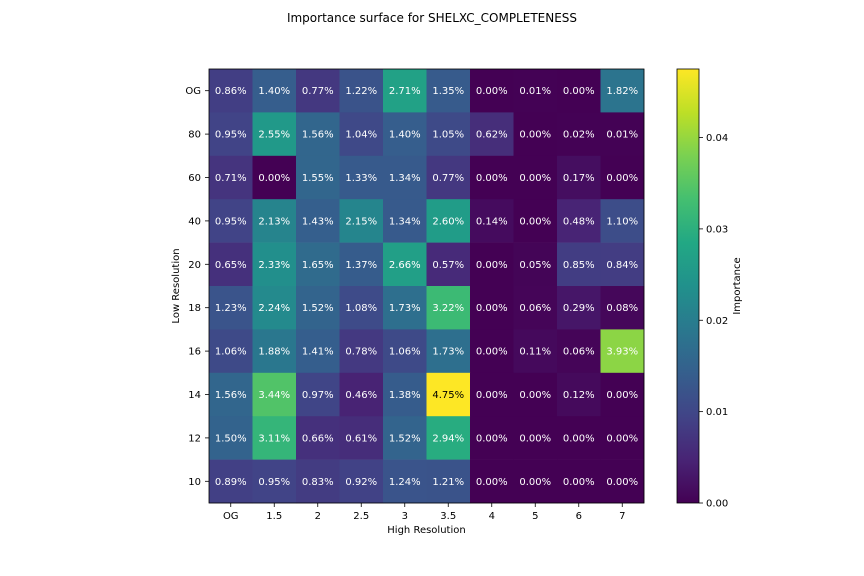  What do you see at coordinates (405, 438) in the screenshot?
I see `cell-value-label: 1.52%` at bounding box center [405, 438].